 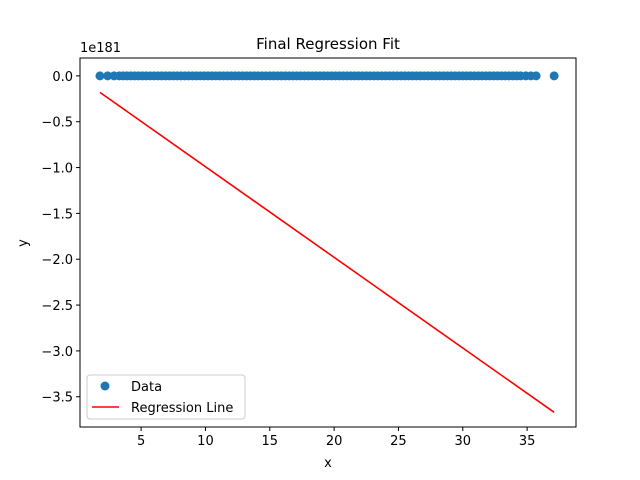 I want to click on y-axis-label: y, so click(x=23, y=243).